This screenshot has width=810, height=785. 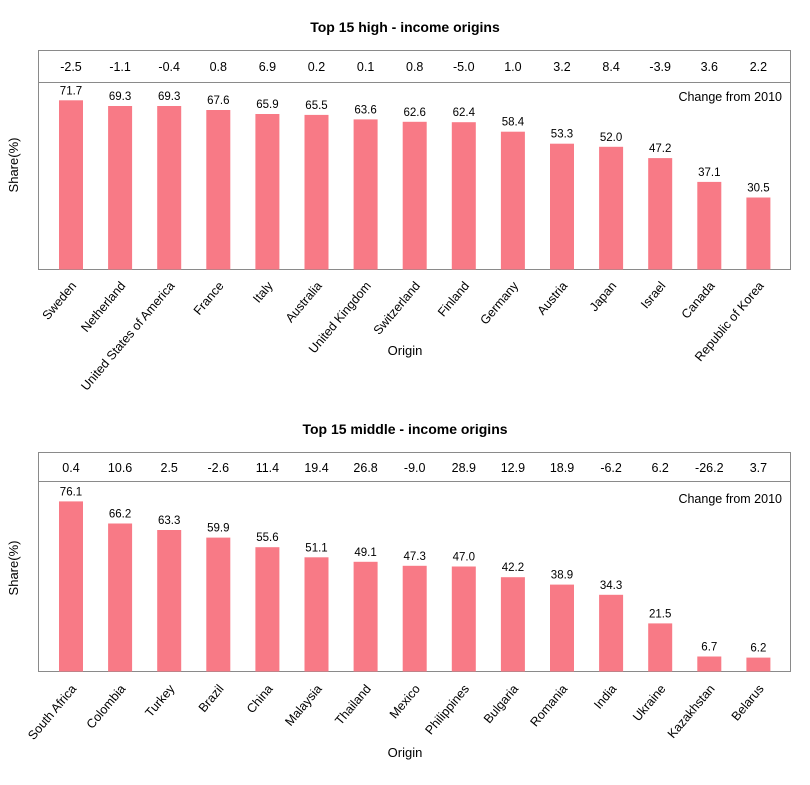 I want to click on data-label: 63.3, so click(x=169, y=521).